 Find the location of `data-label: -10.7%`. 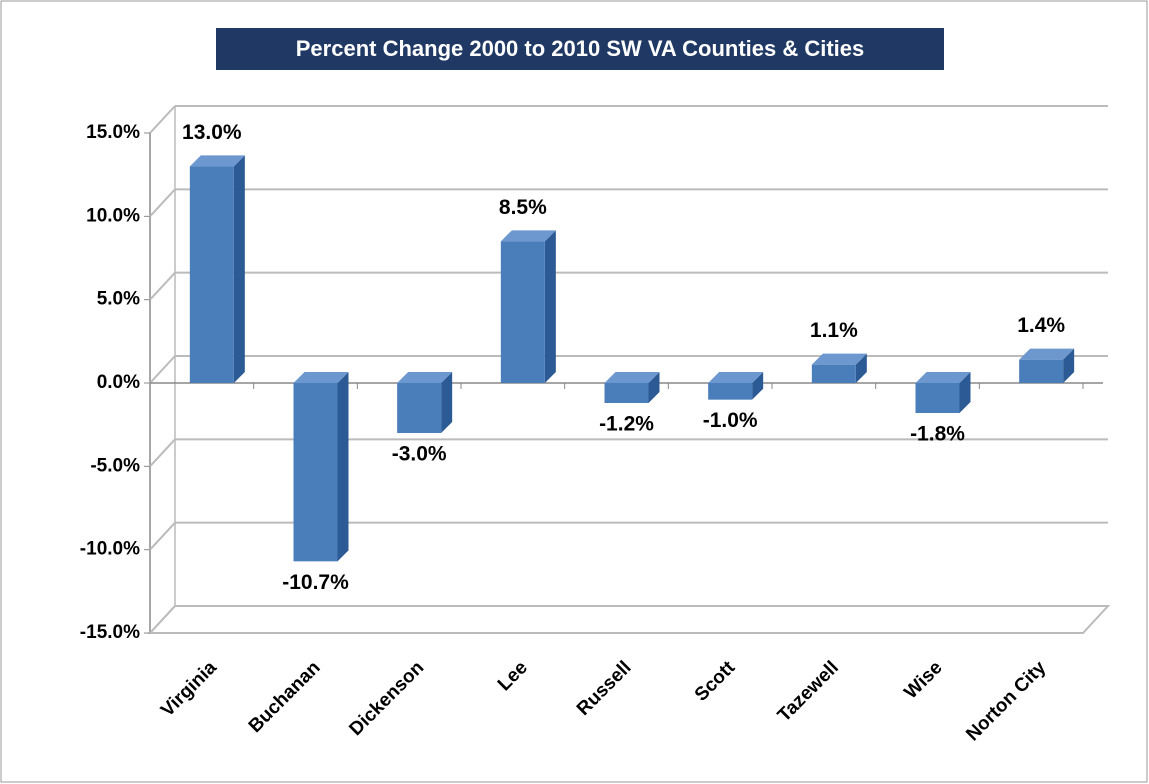

data-label: -10.7% is located at coordinates (315, 582).